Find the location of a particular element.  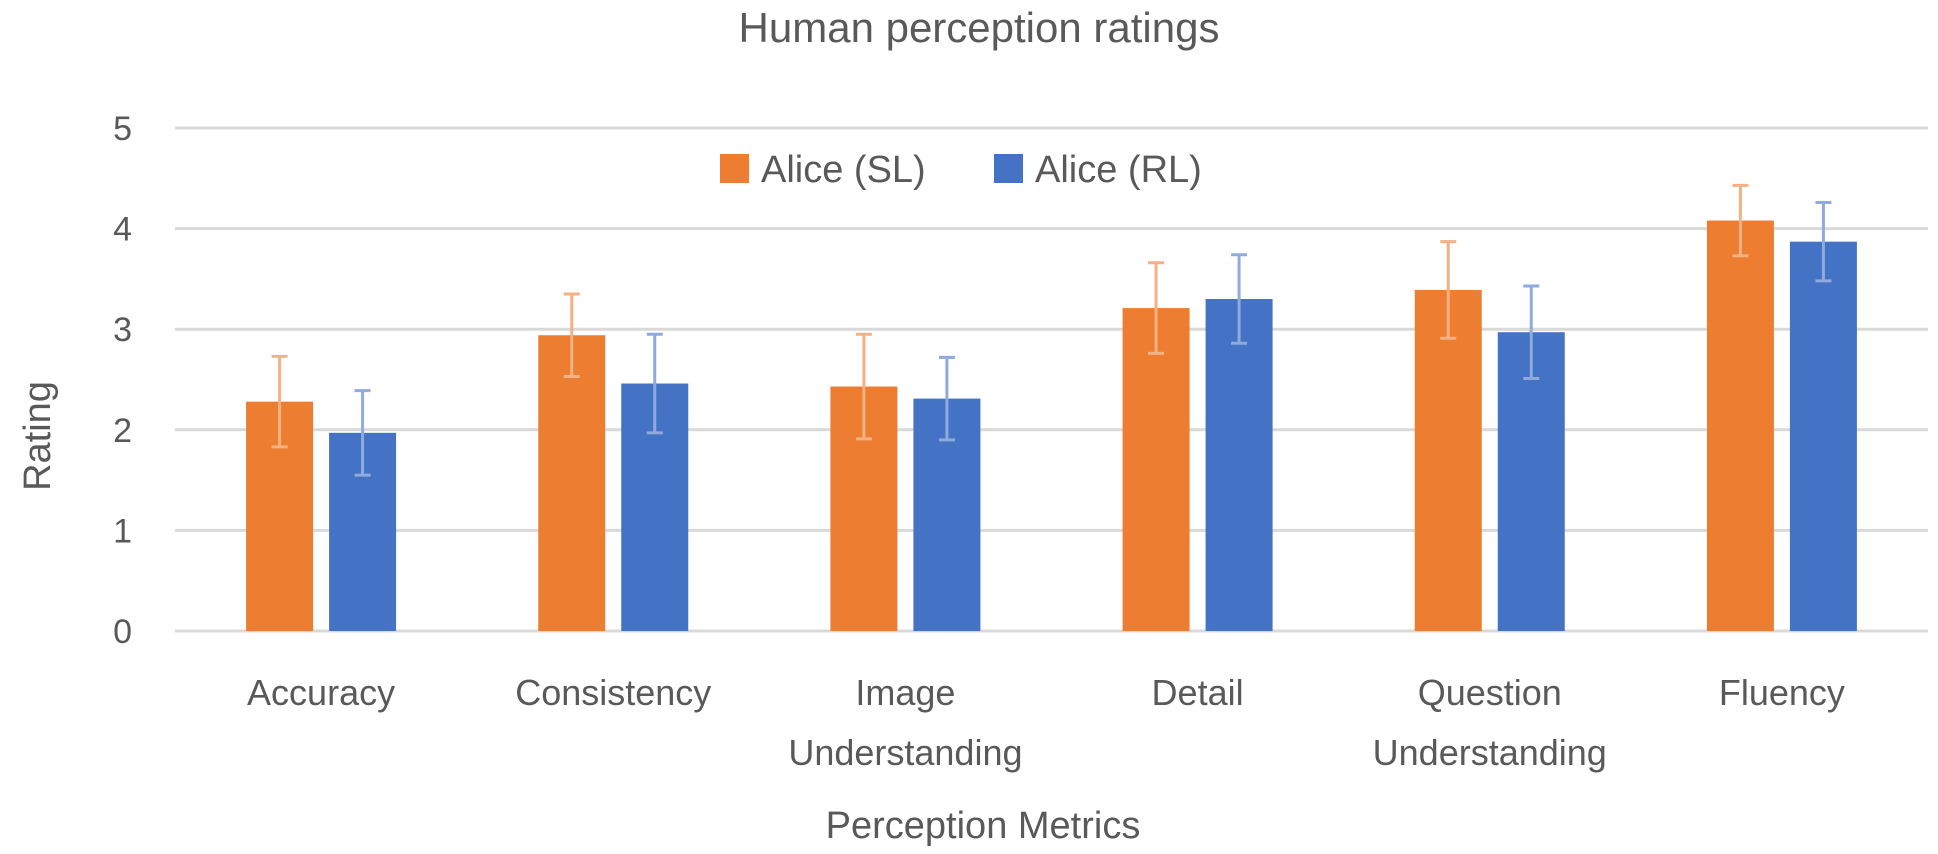

legend-label: Alice (RL) is located at coordinates (1118, 170).